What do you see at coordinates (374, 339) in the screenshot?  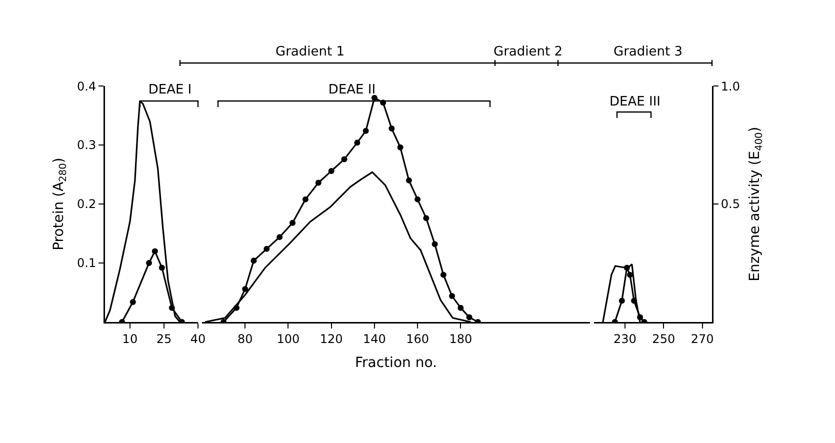 I see `x-tick-label: 140` at bounding box center [374, 339].